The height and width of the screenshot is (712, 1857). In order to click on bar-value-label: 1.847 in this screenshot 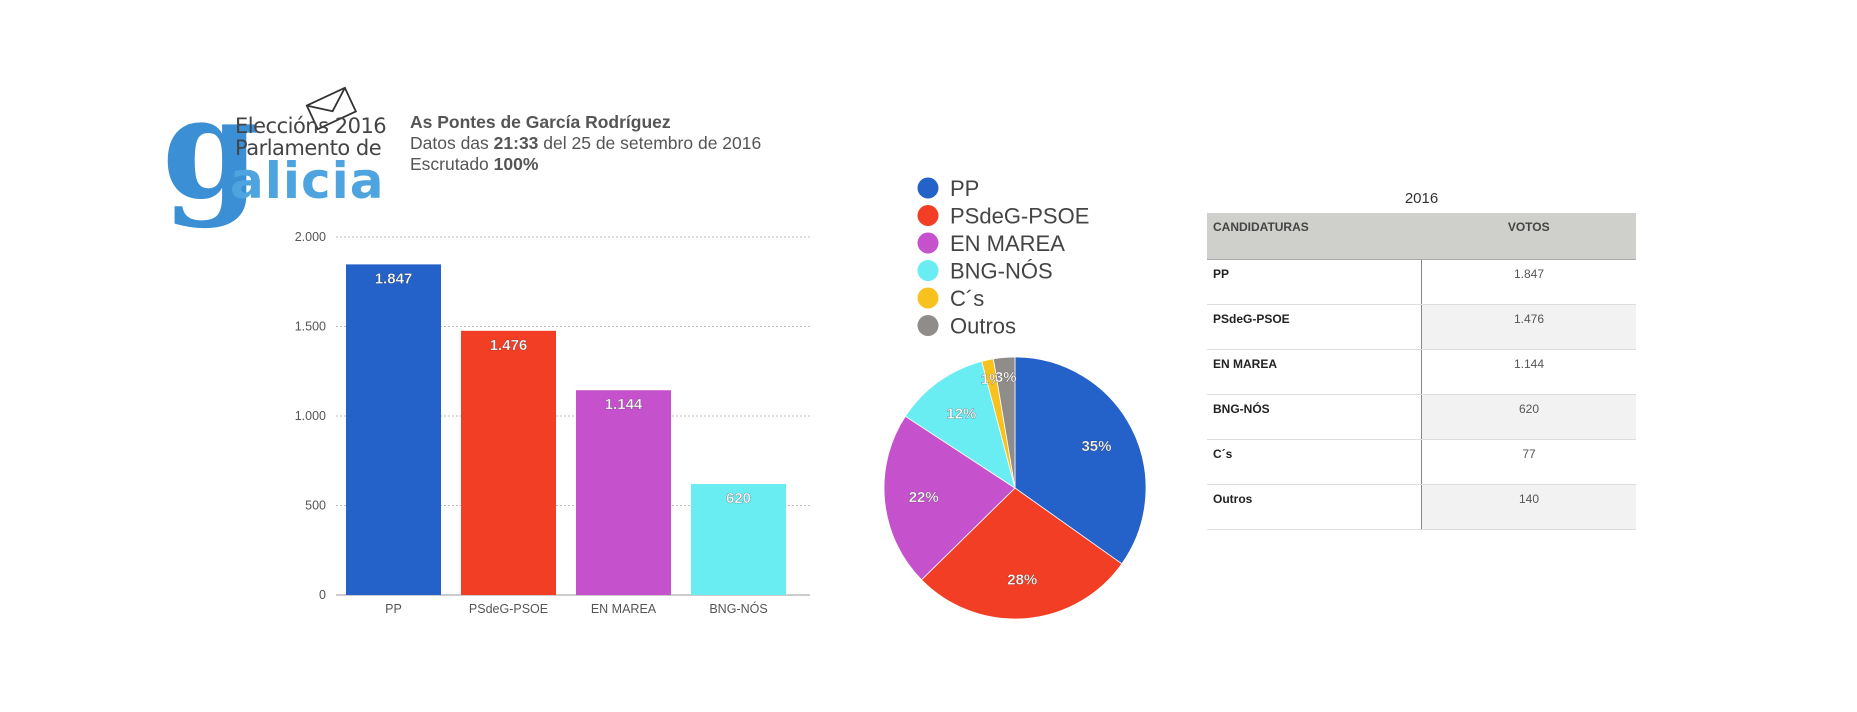, I will do `click(394, 278)`.